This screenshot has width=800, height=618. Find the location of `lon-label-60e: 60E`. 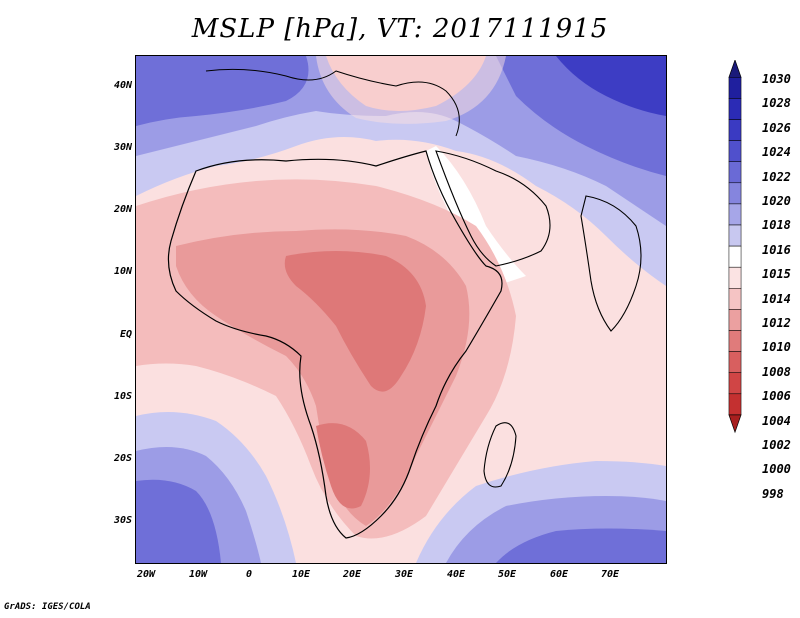

lon-label-60e: 60E is located at coordinates (559, 574).